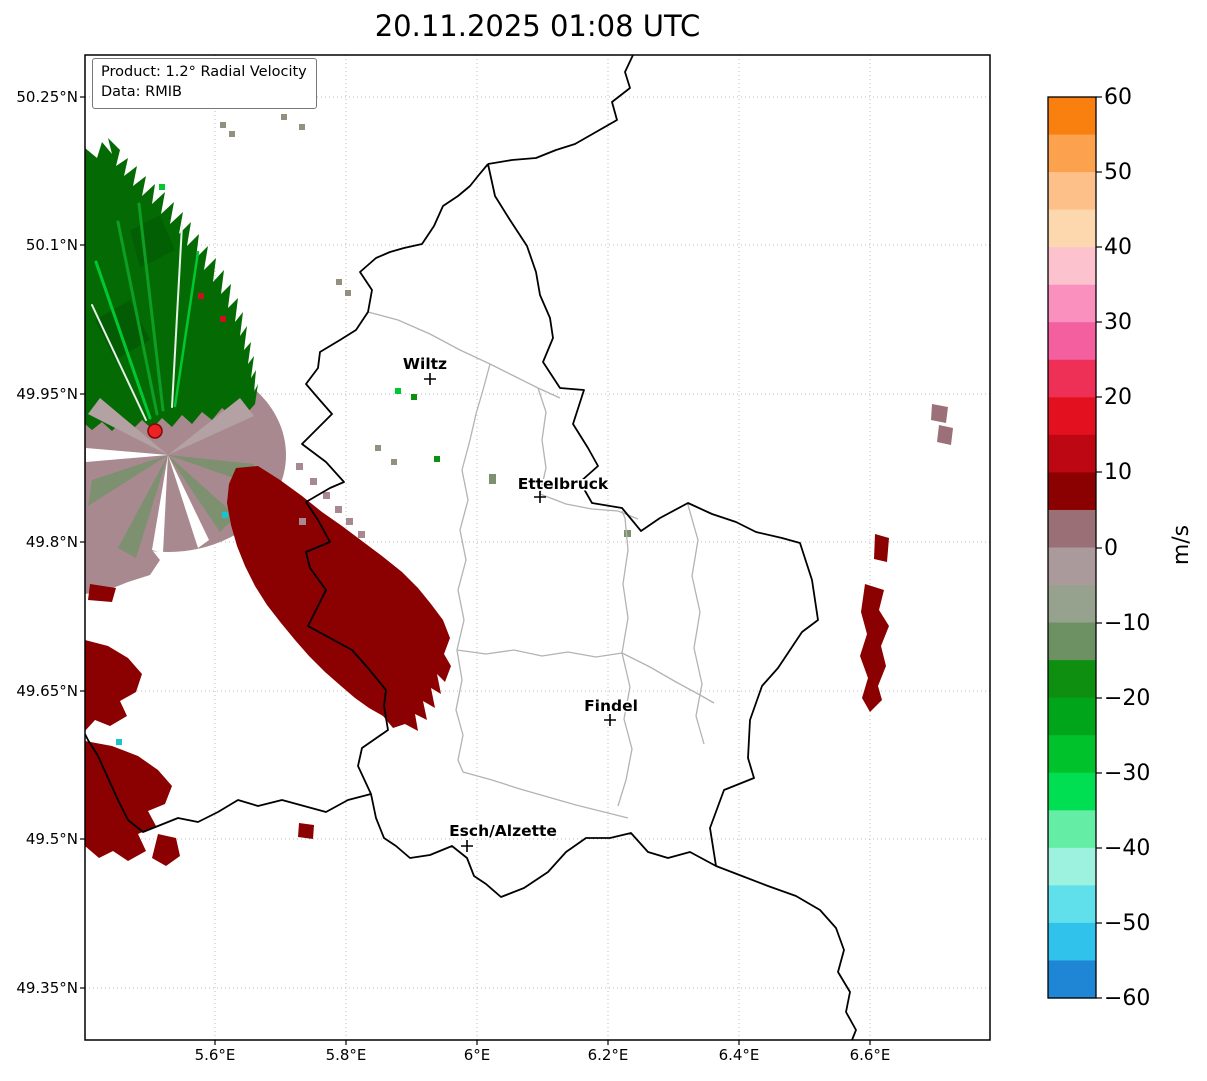 This screenshot has height=1081, width=1207. What do you see at coordinates (280, 289) in the screenshot?
I see `clutter-dots-green` at bounding box center [280, 289].